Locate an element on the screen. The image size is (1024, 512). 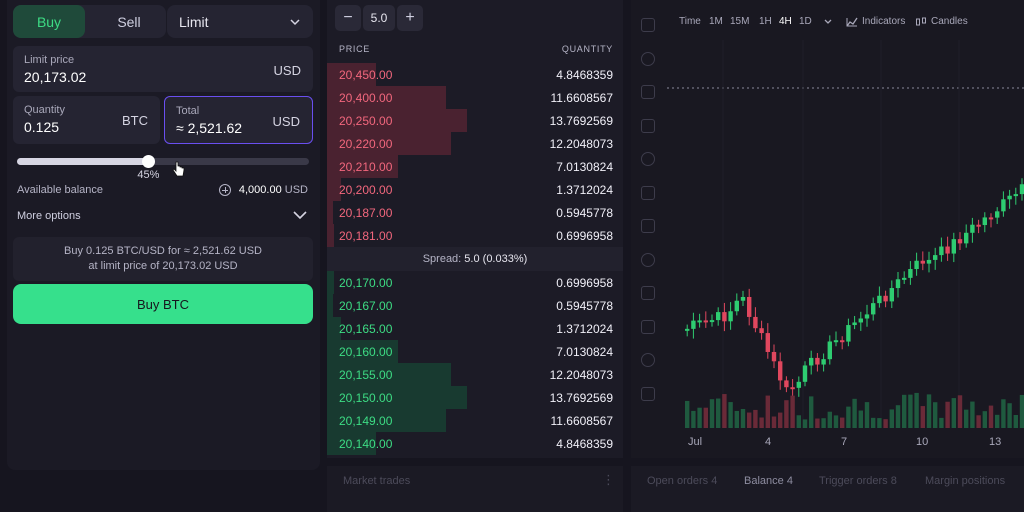
buy-tab: Buy is located at coordinates (49, 21).